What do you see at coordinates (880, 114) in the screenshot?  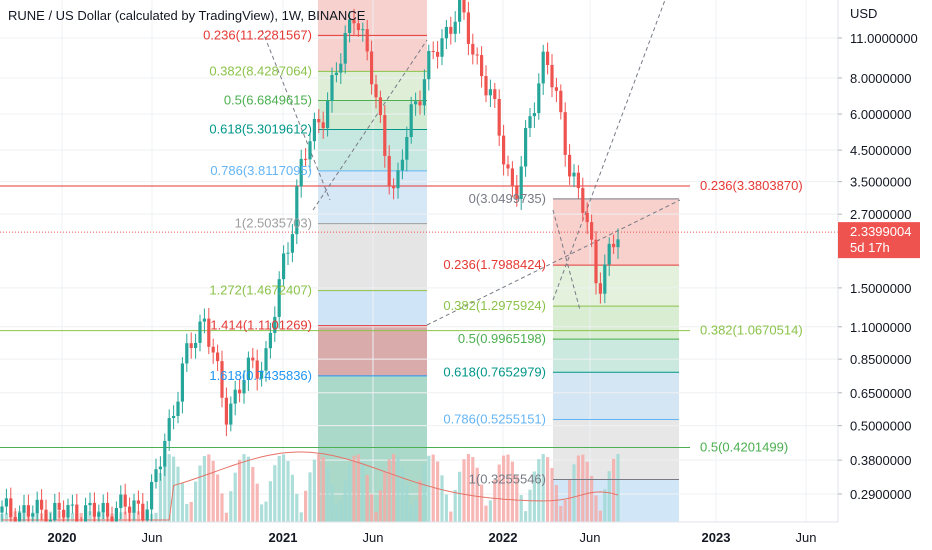 I see `price-tick-label: 6.0000000` at bounding box center [880, 114].